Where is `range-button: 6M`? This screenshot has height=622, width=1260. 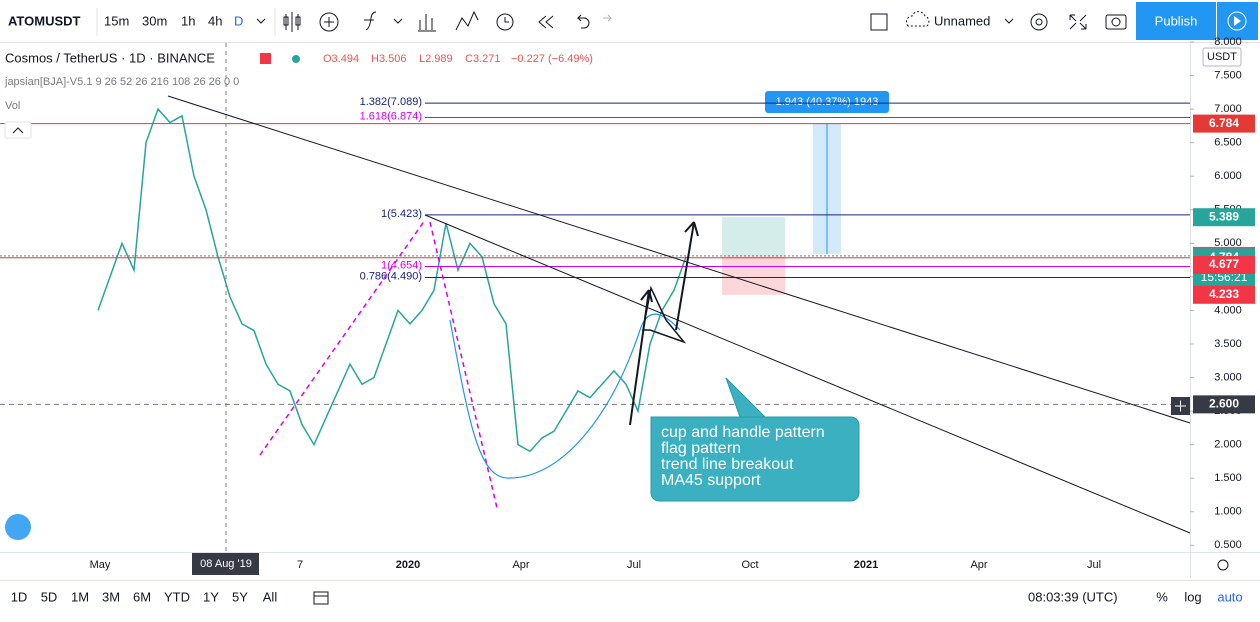 range-button: 6M is located at coordinates (142, 596).